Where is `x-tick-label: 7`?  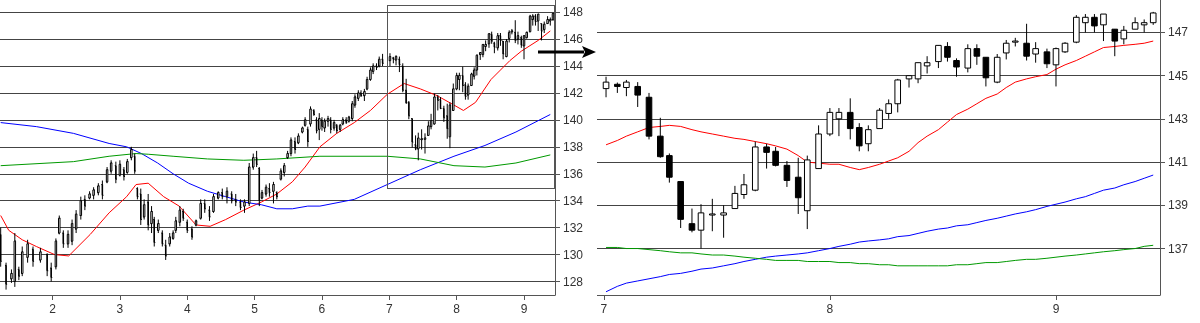
x-tick-label: 7 is located at coordinates (389, 309).